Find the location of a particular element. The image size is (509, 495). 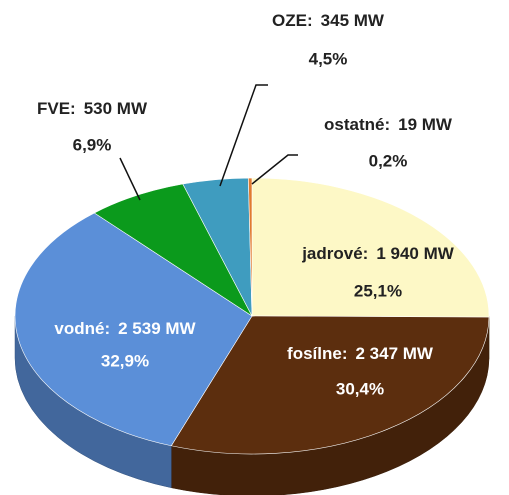

share-label: 0,2% is located at coordinates (388, 160).